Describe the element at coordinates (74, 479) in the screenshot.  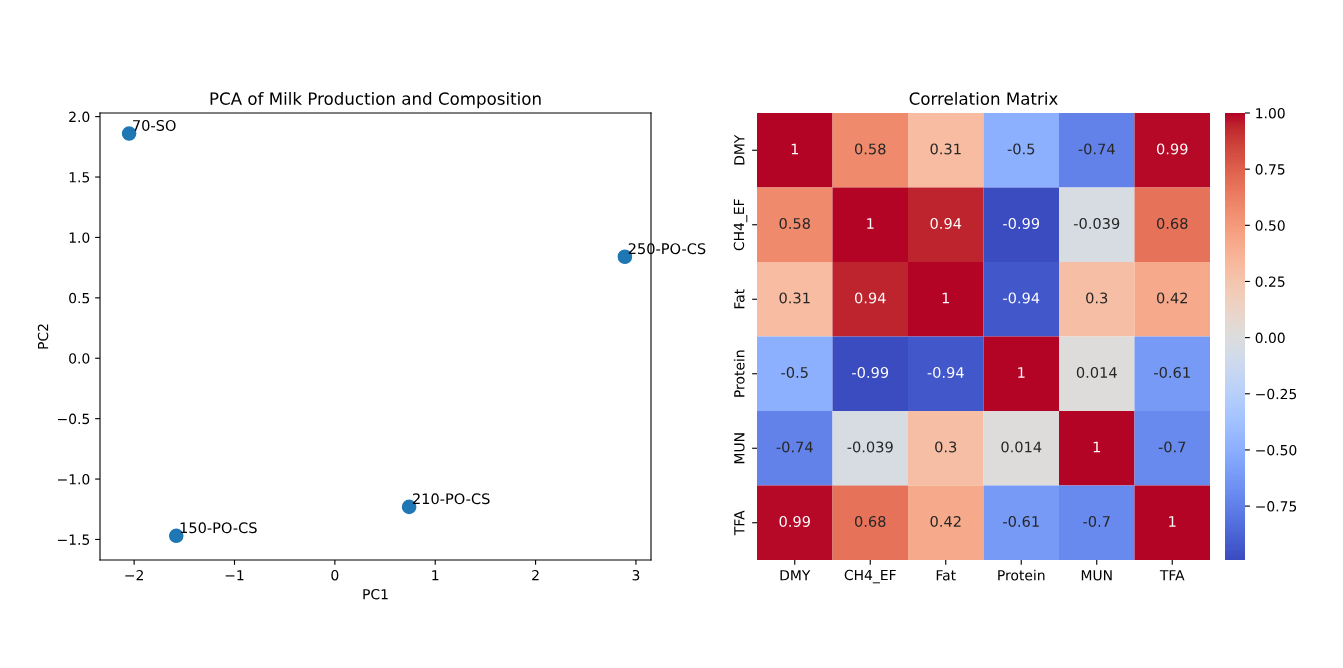
I see `y-tick-label: −1.0` at that location.